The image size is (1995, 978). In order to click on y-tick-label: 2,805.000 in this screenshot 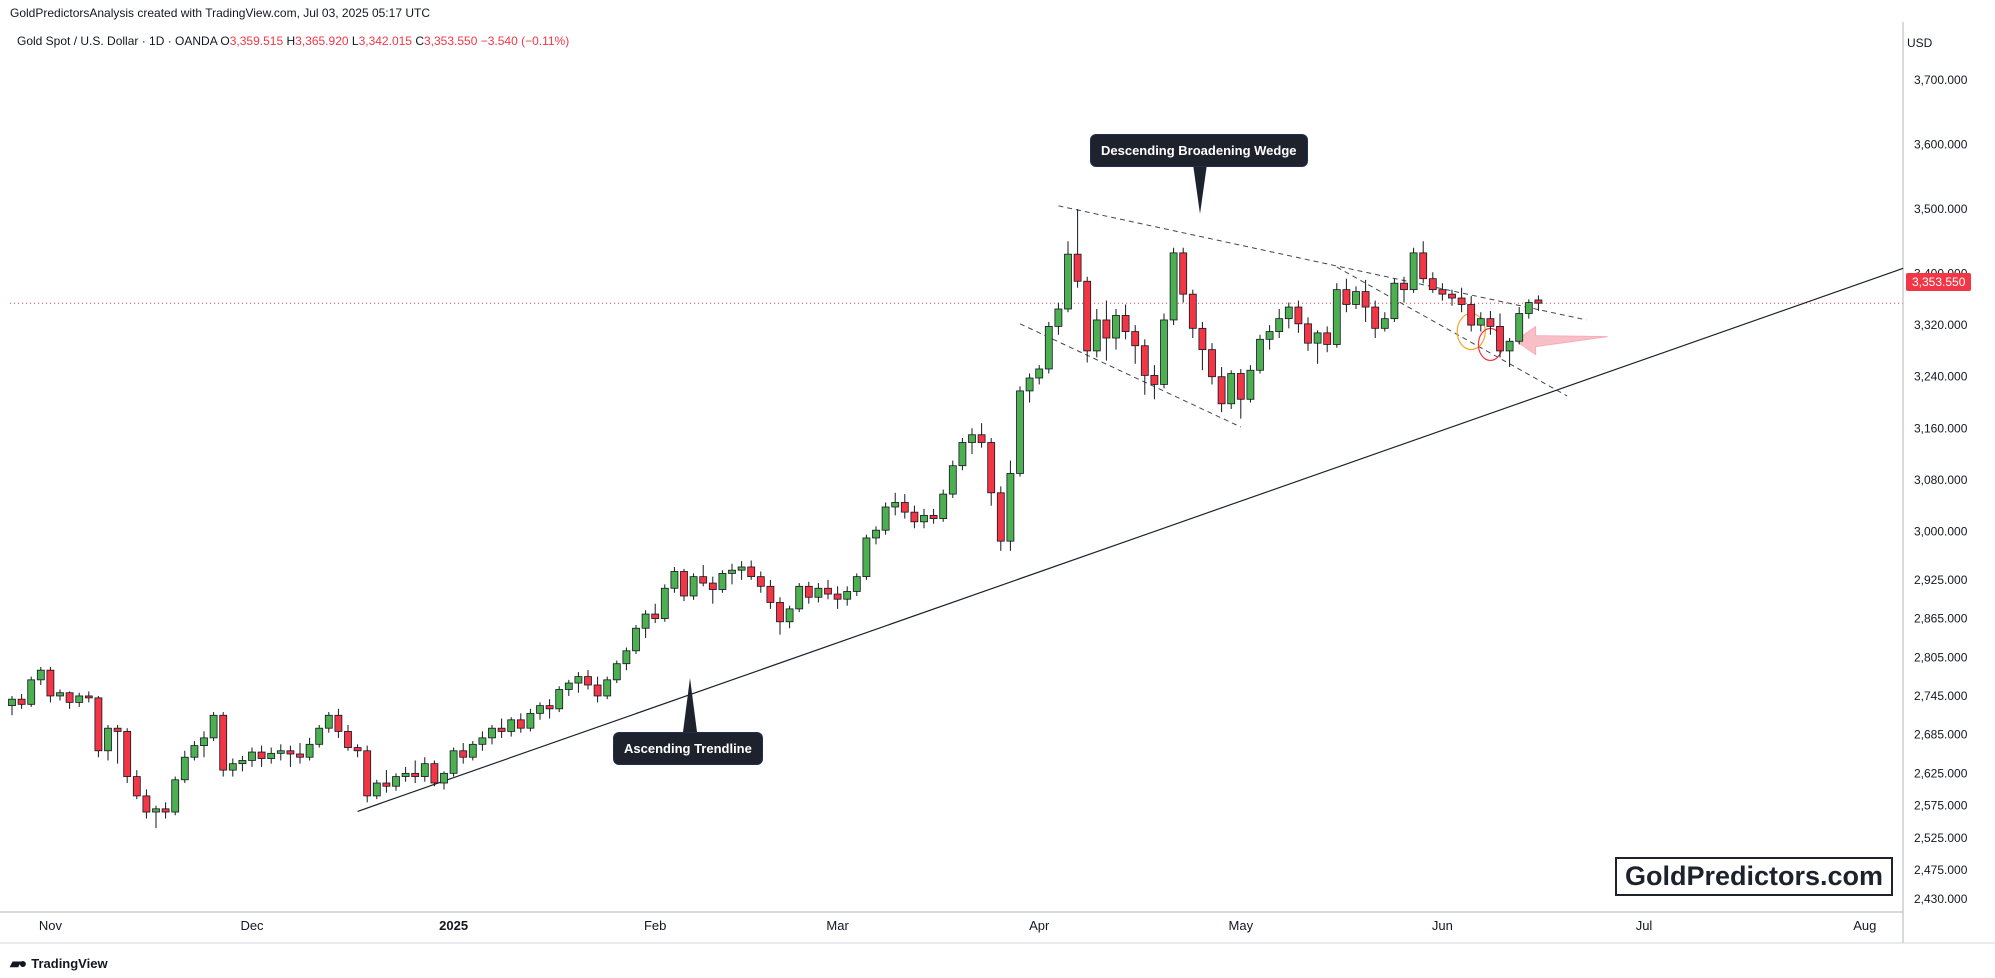, I will do `click(1941, 657)`.